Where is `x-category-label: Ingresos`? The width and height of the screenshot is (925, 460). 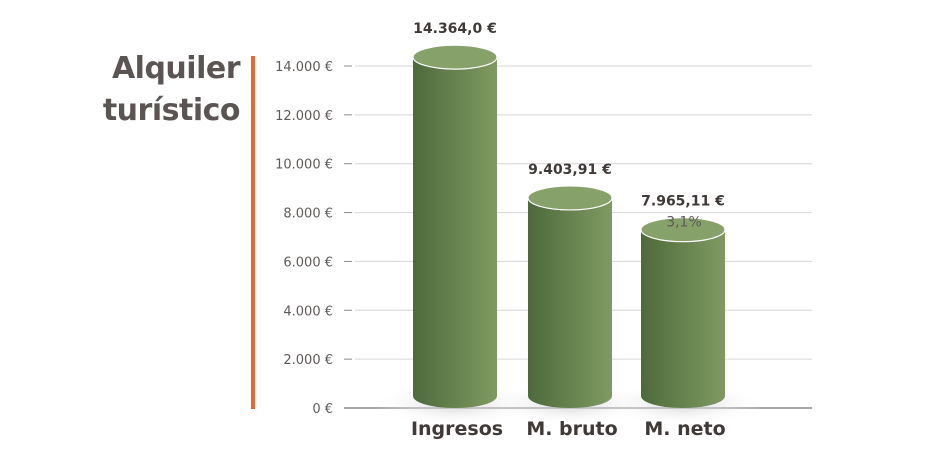
x-category-label: Ingresos is located at coordinates (457, 429).